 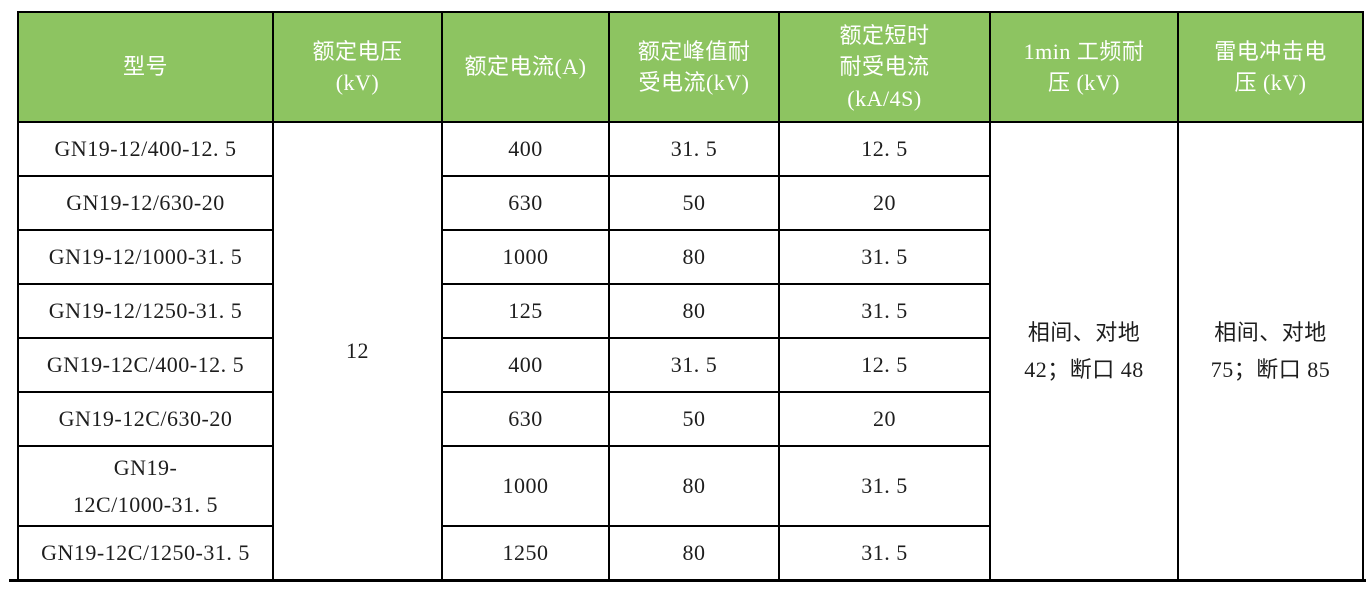 I want to click on col-header-model: 型号, so click(x=145, y=67).